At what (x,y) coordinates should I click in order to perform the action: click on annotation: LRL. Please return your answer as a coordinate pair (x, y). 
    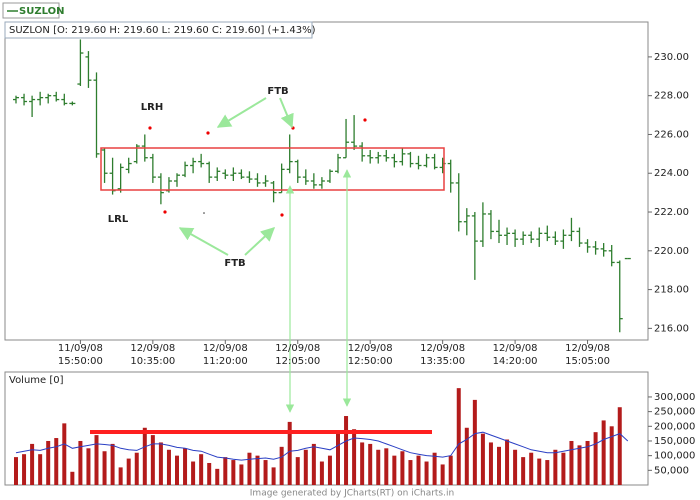
    Looking at the image, I should click on (118, 219).